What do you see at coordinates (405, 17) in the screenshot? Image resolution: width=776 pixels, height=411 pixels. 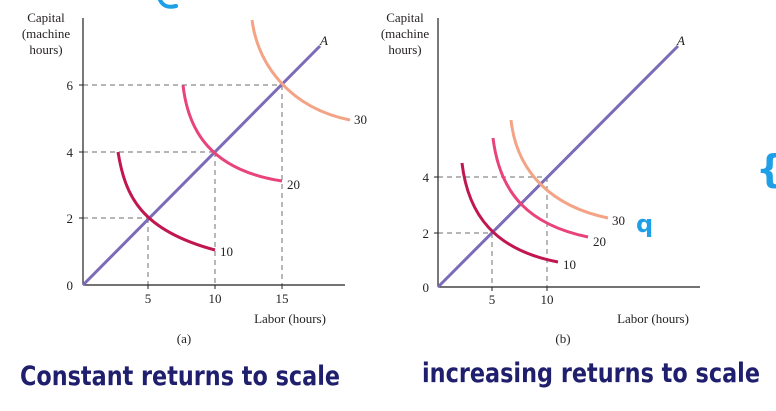 I see `ylabel-line1-b: Capital` at bounding box center [405, 17].